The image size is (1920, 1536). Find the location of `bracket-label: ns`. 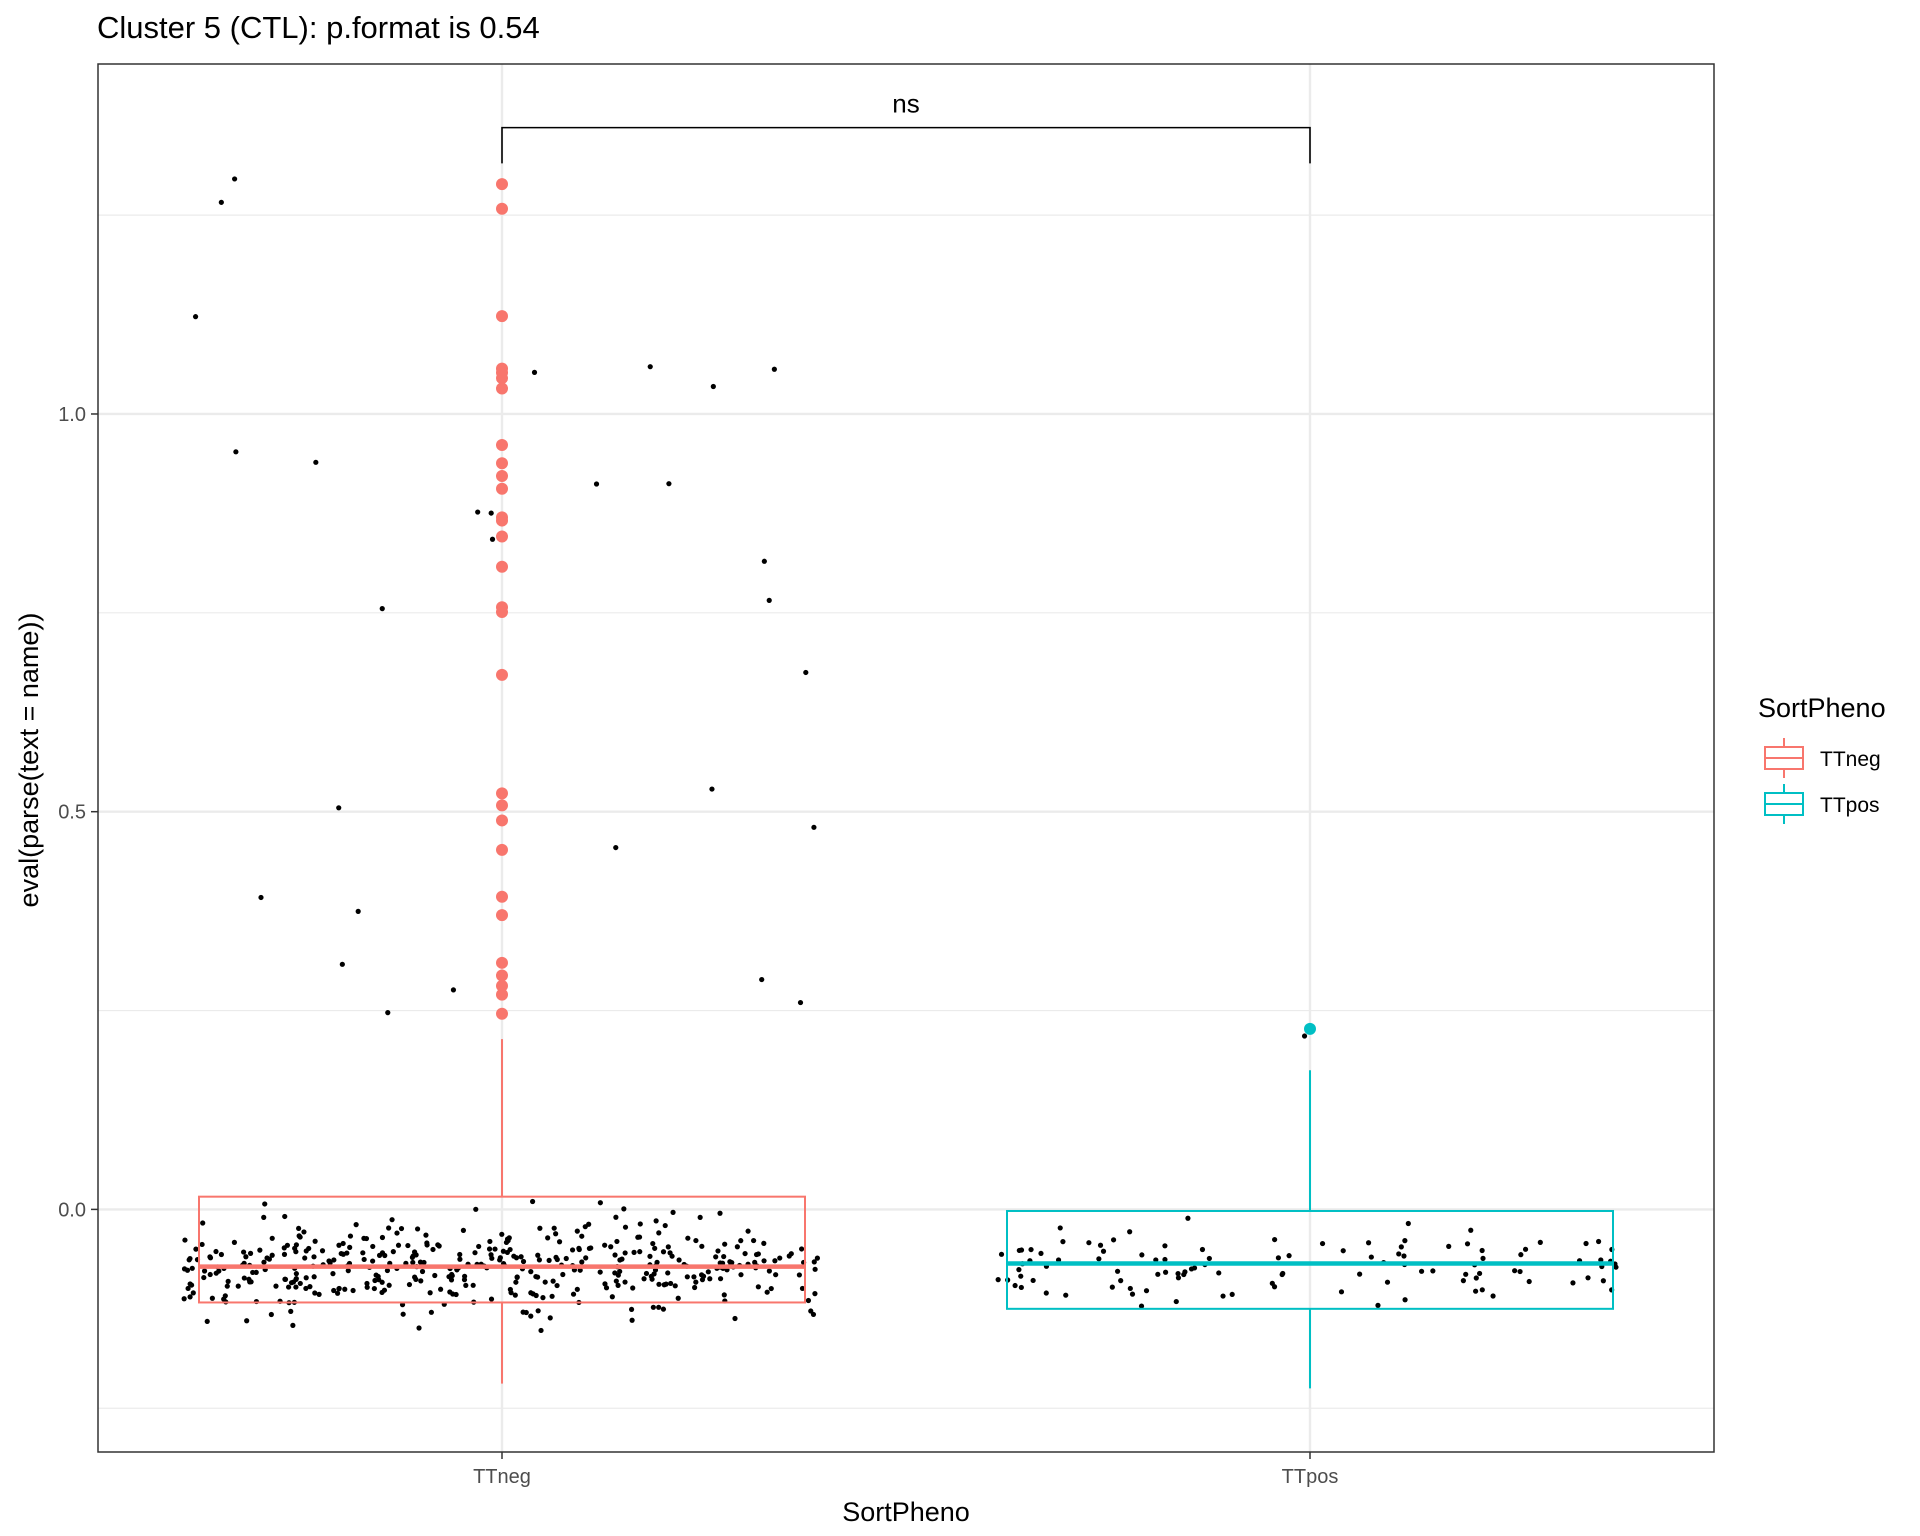

bracket-label: ns is located at coordinates (905, 104).